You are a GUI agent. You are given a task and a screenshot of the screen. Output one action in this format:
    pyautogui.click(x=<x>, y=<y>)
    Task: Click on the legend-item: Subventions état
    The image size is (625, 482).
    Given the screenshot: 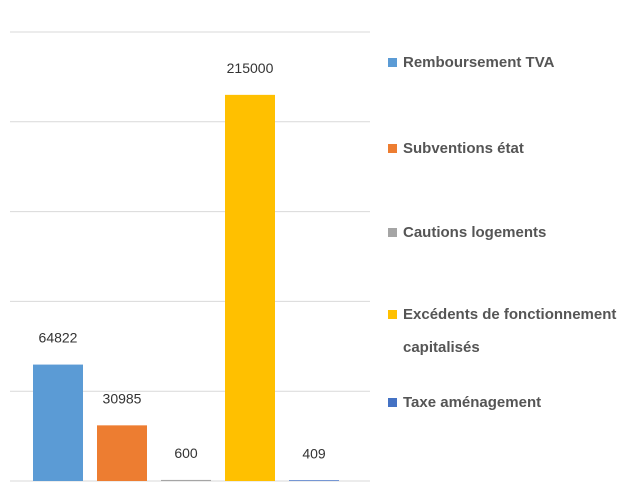 What is the action you would take?
    pyautogui.click(x=504, y=148)
    